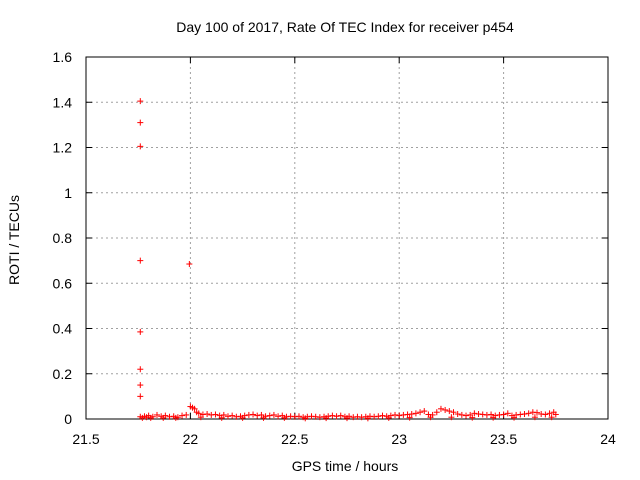 Image resolution: width=640 pixels, height=480 pixels. What do you see at coordinates (191, 439) in the screenshot?
I see `x-tick-label: 22` at bounding box center [191, 439].